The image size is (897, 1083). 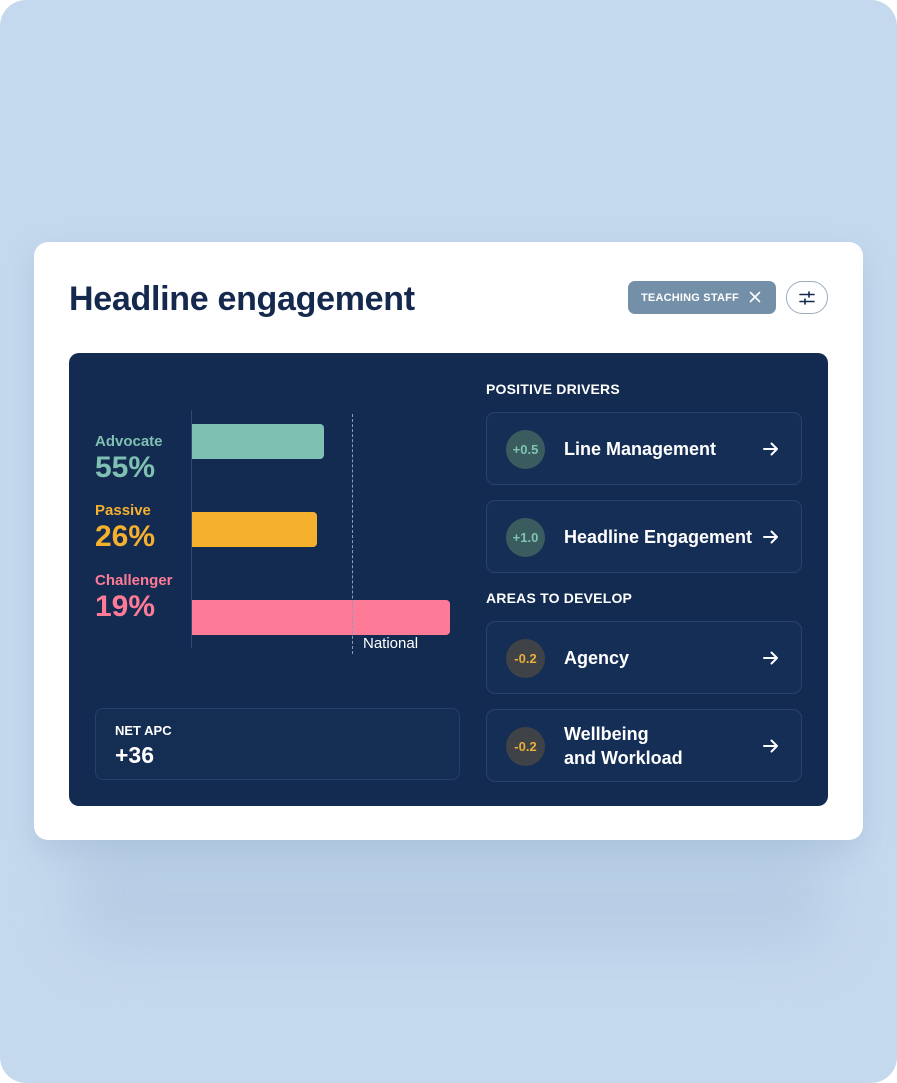 What do you see at coordinates (254, 529) in the screenshot?
I see `bar-passive` at bounding box center [254, 529].